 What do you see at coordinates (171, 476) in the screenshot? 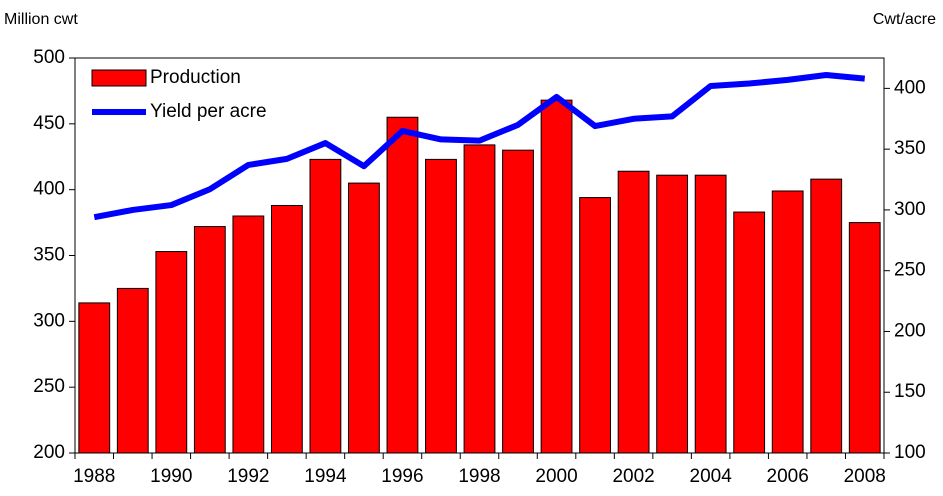
I see `x-tick-label: 1990` at bounding box center [171, 476].